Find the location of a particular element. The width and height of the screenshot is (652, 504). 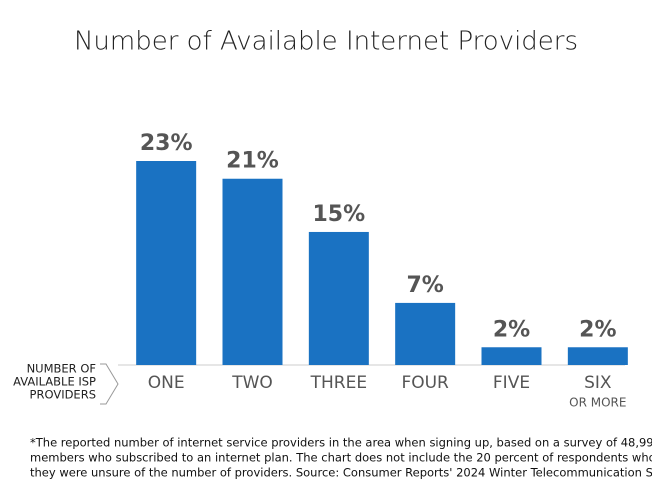

x-tick-label: THREE is located at coordinates (338, 383).